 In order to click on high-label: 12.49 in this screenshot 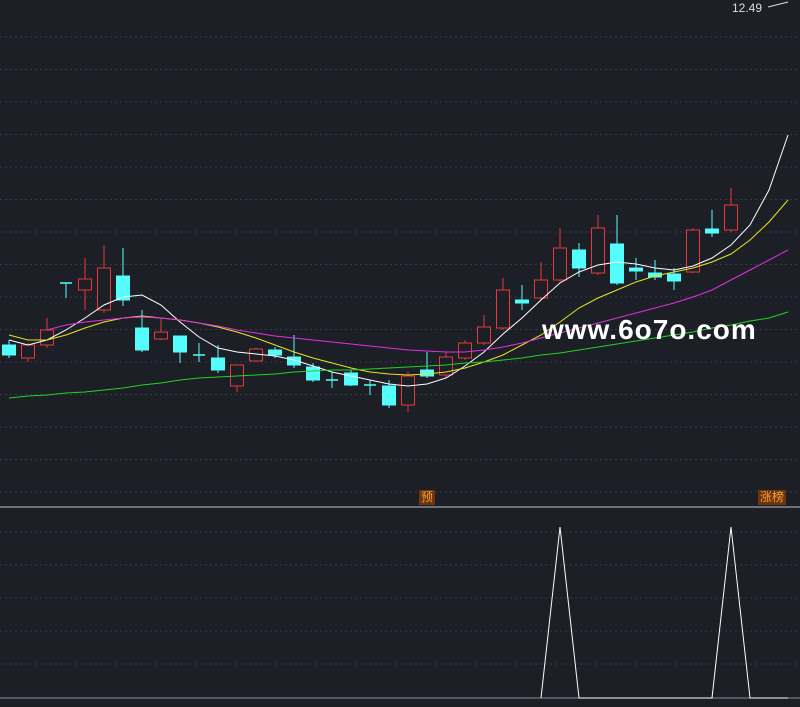, I will do `click(747, 8)`.